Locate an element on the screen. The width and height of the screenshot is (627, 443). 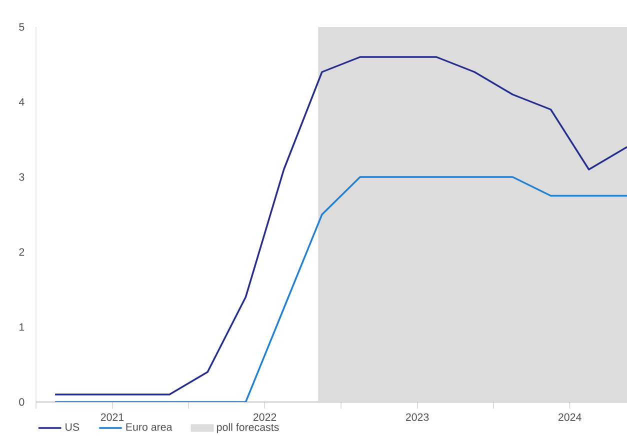
y-tick-label: 4 is located at coordinates (21, 102).